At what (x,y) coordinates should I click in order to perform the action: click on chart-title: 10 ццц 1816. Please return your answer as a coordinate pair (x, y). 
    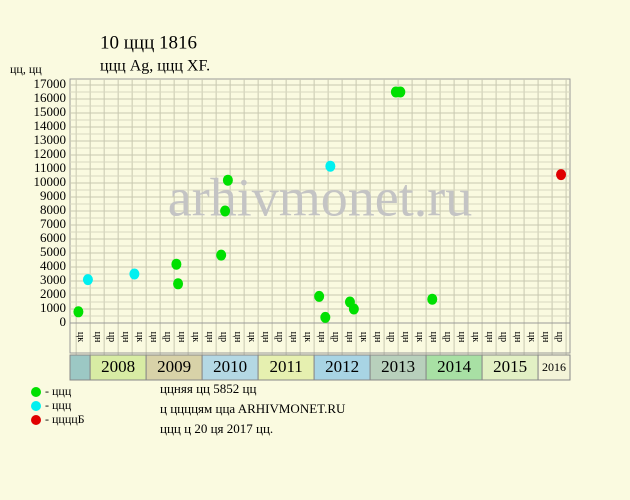
    Looking at the image, I should click on (148, 42).